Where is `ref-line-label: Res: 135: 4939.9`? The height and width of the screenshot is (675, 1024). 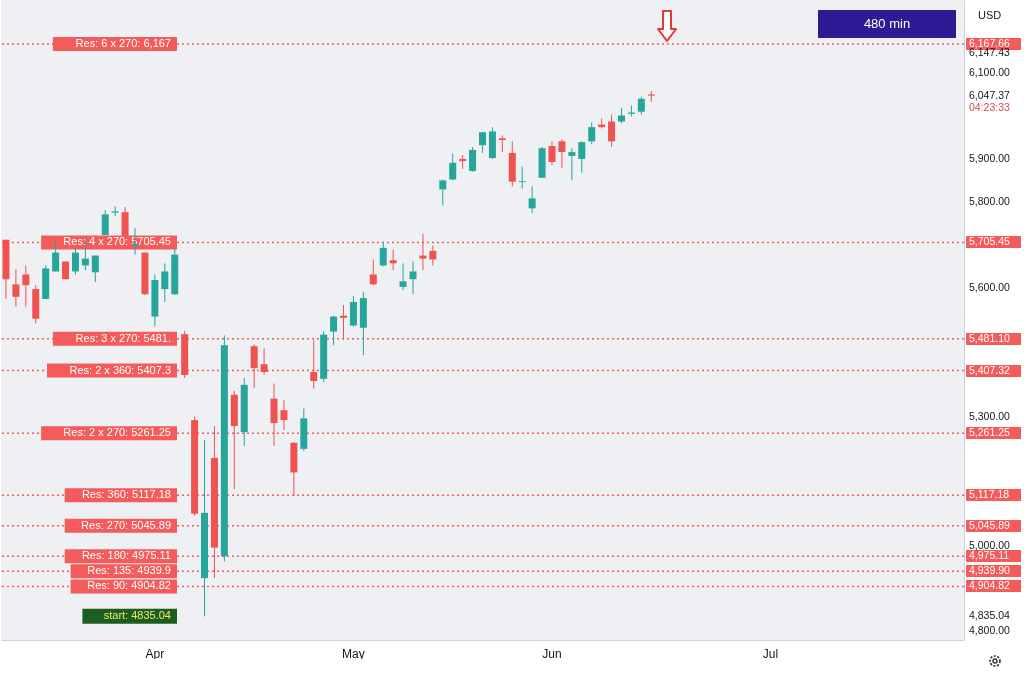
ref-line-label: Res: 135: 4939.9 is located at coordinates (129, 570).